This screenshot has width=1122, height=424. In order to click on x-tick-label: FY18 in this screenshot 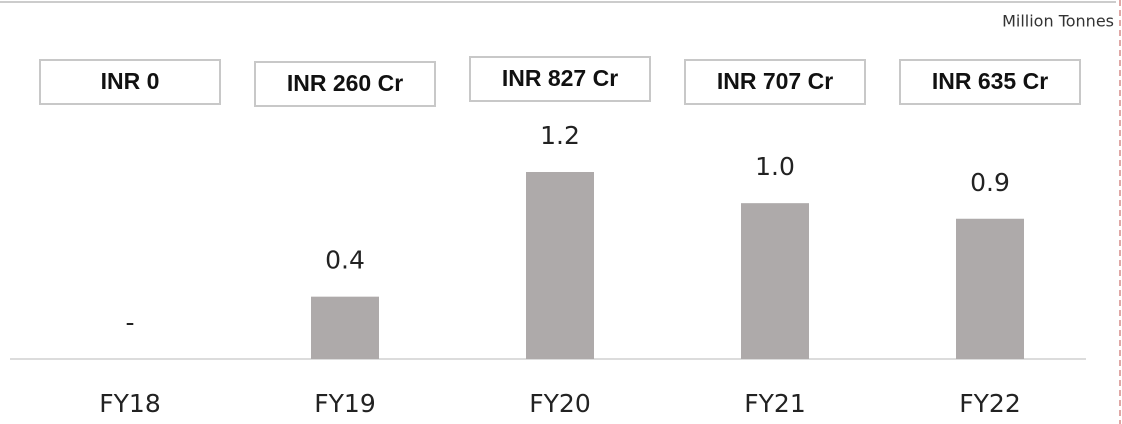, I will do `click(129, 403)`.